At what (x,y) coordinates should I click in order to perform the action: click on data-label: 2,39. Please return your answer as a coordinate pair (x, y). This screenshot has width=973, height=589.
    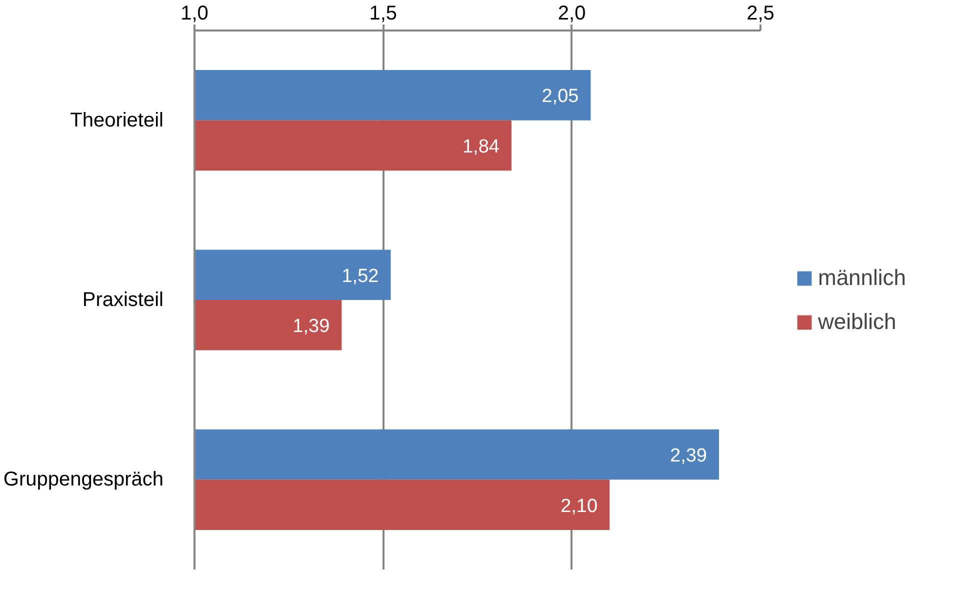
    Looking at the image, I should click on (688, 456).